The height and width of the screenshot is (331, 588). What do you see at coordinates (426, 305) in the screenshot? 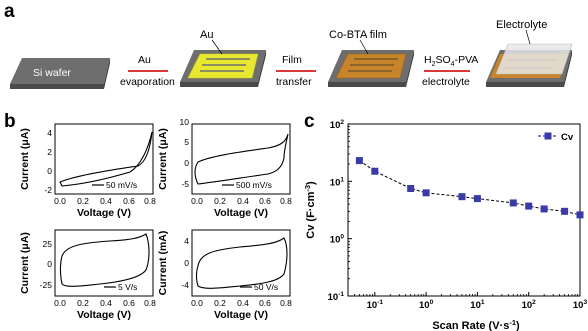
I see `x-tick-label: 10⁰` at bounding box center [426, 305].